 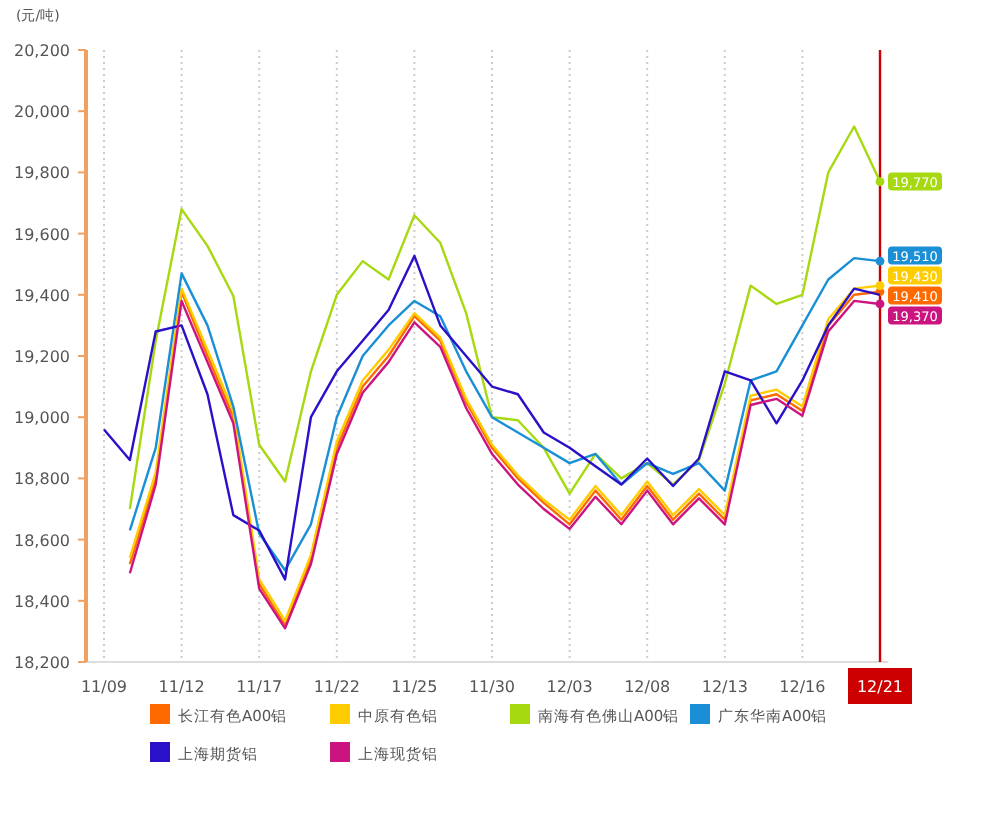 I want to click on x-tick-label: 11/17, so click(x=259, y=687).